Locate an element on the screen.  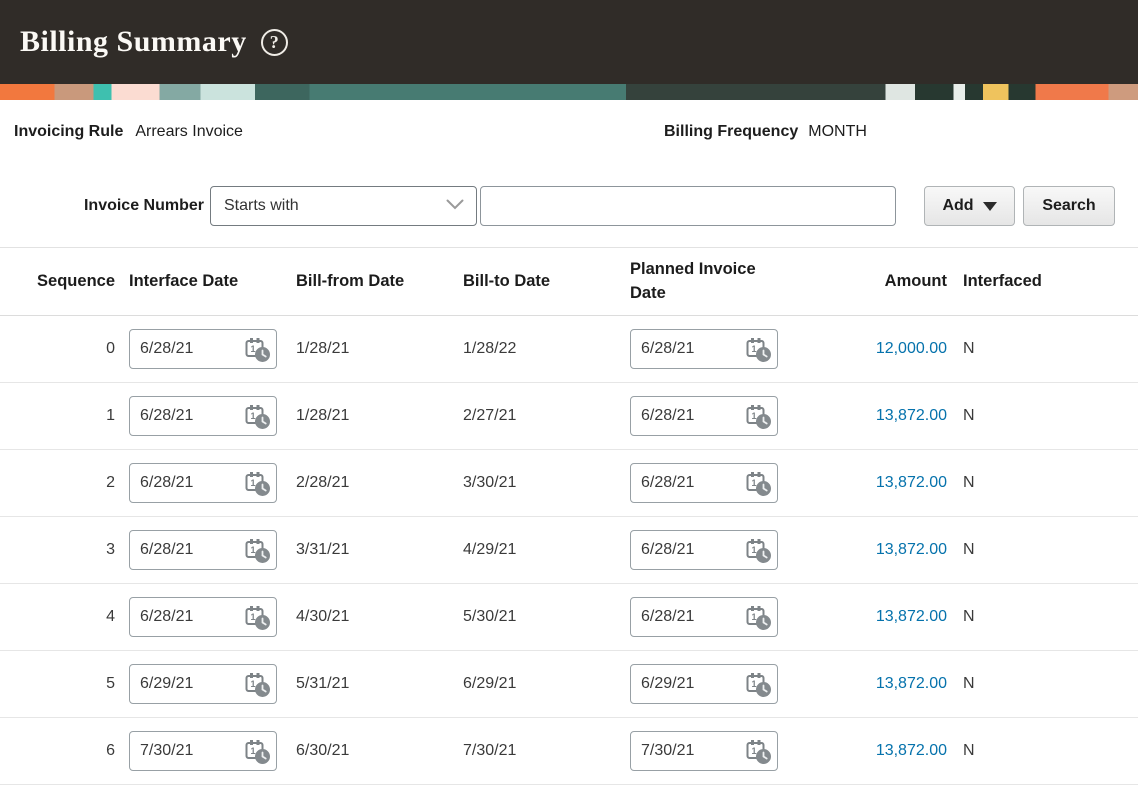
table-row: 6 1 6/30/21 7/30/21 is located at coordinates (569, 751).